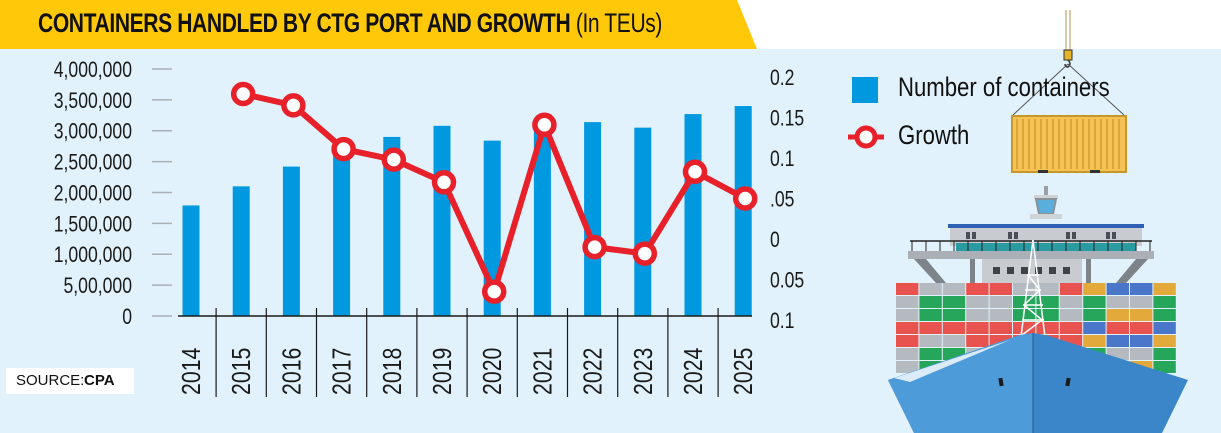  Describe the element at coordinates (392, 226) in the screenshot. I see `bar-2018` at that location.